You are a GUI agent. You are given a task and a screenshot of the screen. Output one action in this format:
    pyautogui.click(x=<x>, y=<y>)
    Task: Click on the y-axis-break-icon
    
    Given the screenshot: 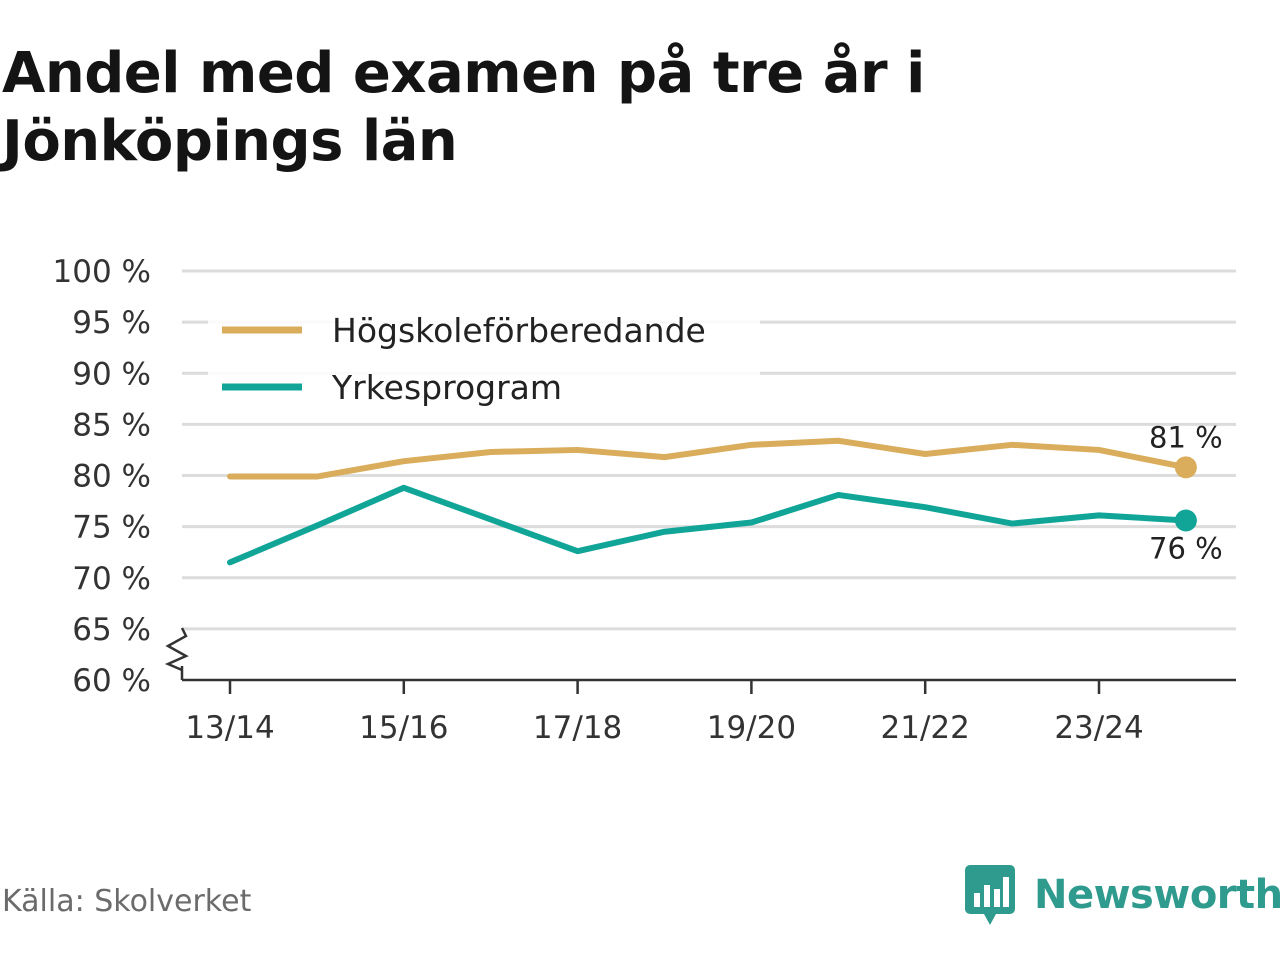 What is the action you would take?
    pyautogui.click(x=176, y=649)
    